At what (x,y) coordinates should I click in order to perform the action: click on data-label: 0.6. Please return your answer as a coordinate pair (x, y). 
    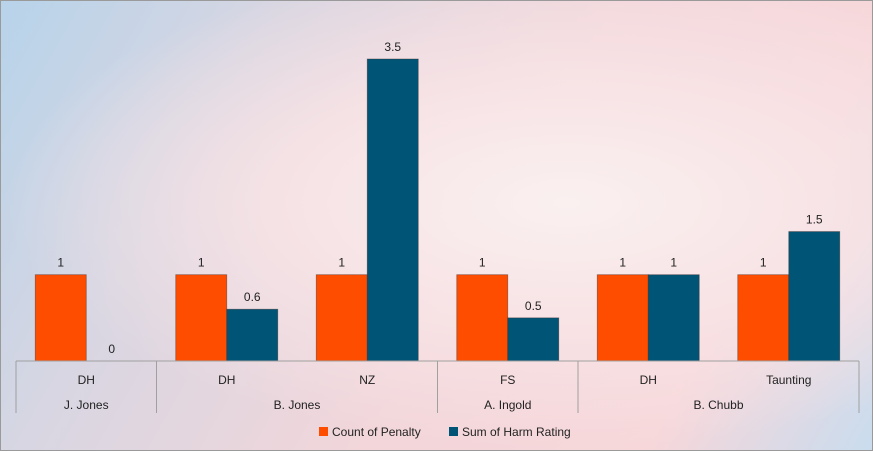
    Looking at the image, I should click on (252, 297).